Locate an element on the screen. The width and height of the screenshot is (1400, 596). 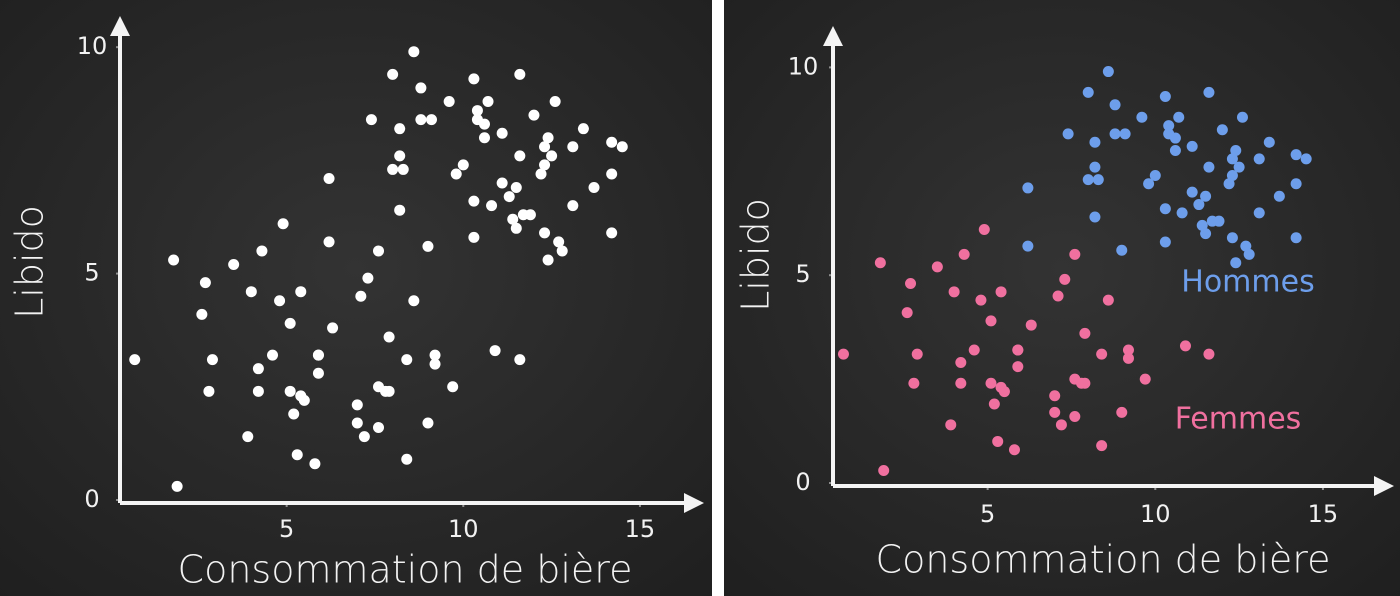
x-tick-label: 10 is located at coordinates (463, 529).